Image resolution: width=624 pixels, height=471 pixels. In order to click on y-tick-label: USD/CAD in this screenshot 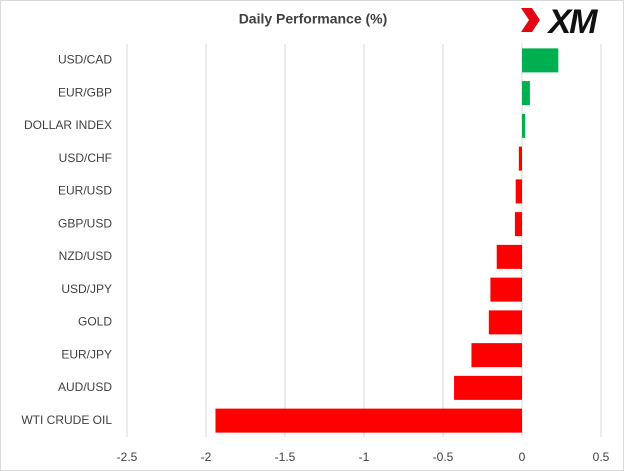, I will do `click(85, 60)`.